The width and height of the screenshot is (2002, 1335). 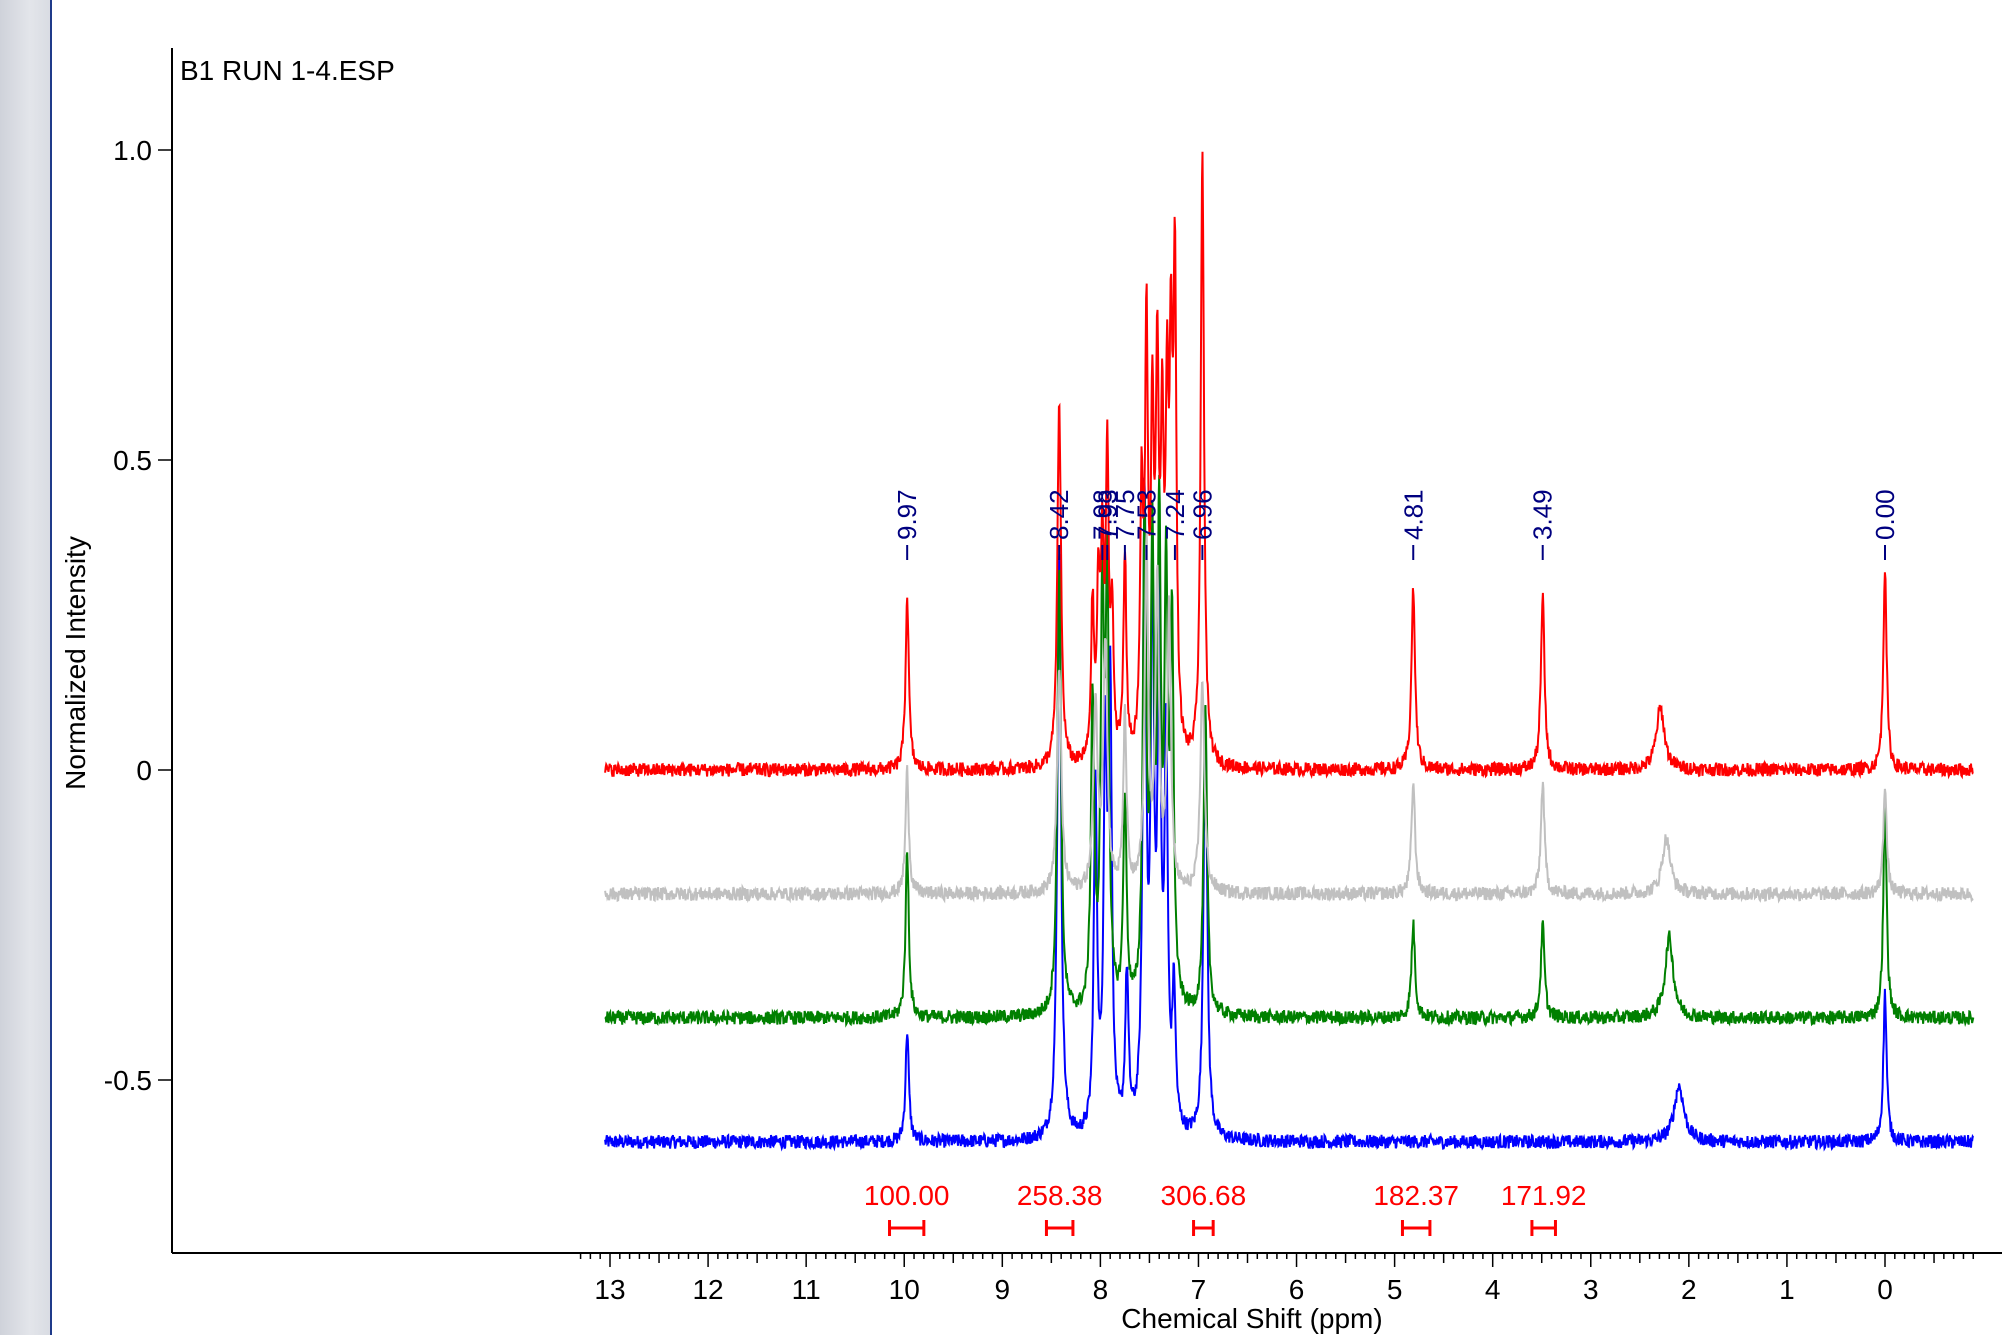 I want to click on y-tick-label: -0.5, so click(x=128, y=1080).